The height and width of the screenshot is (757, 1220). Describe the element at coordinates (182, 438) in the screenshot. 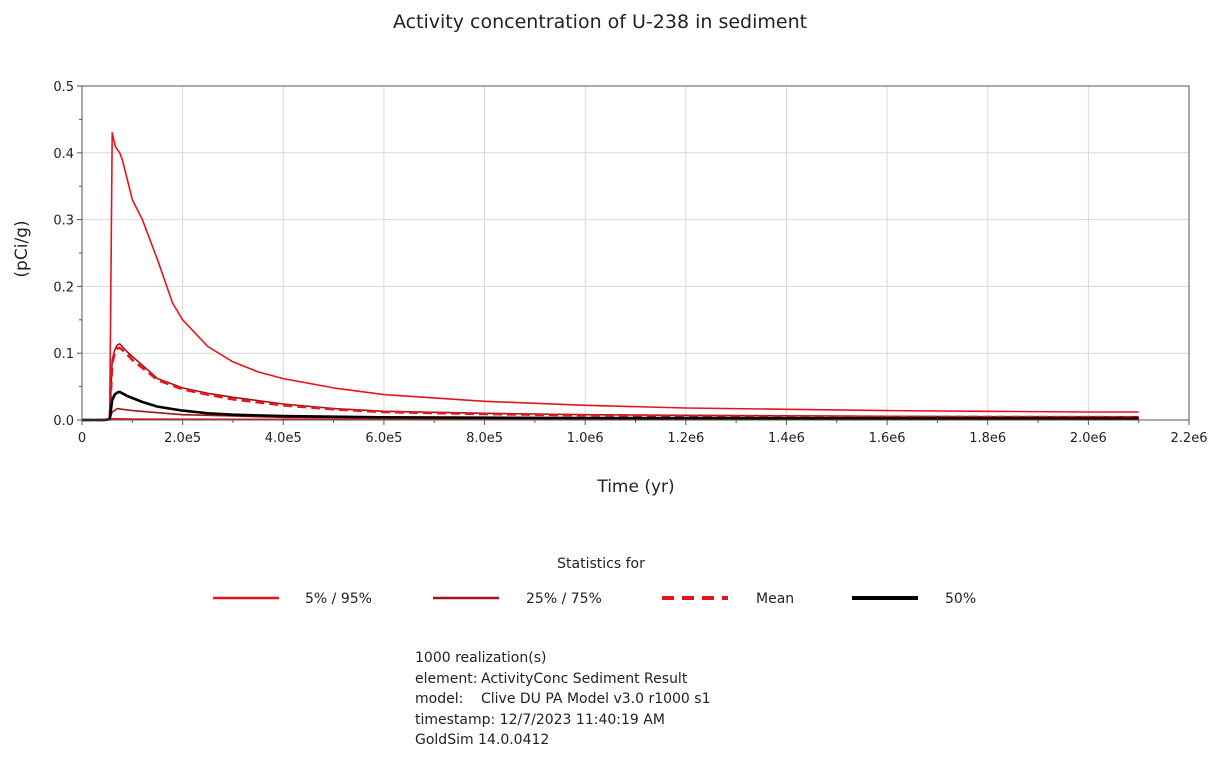

I see `x-tick-label: 2.0e5` at that location.